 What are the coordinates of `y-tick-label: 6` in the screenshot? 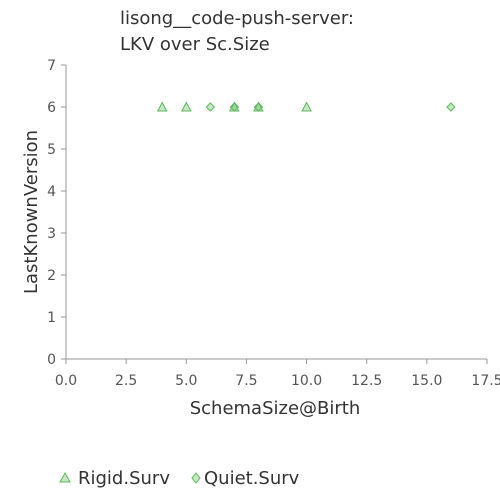 It's located at (51, 108).